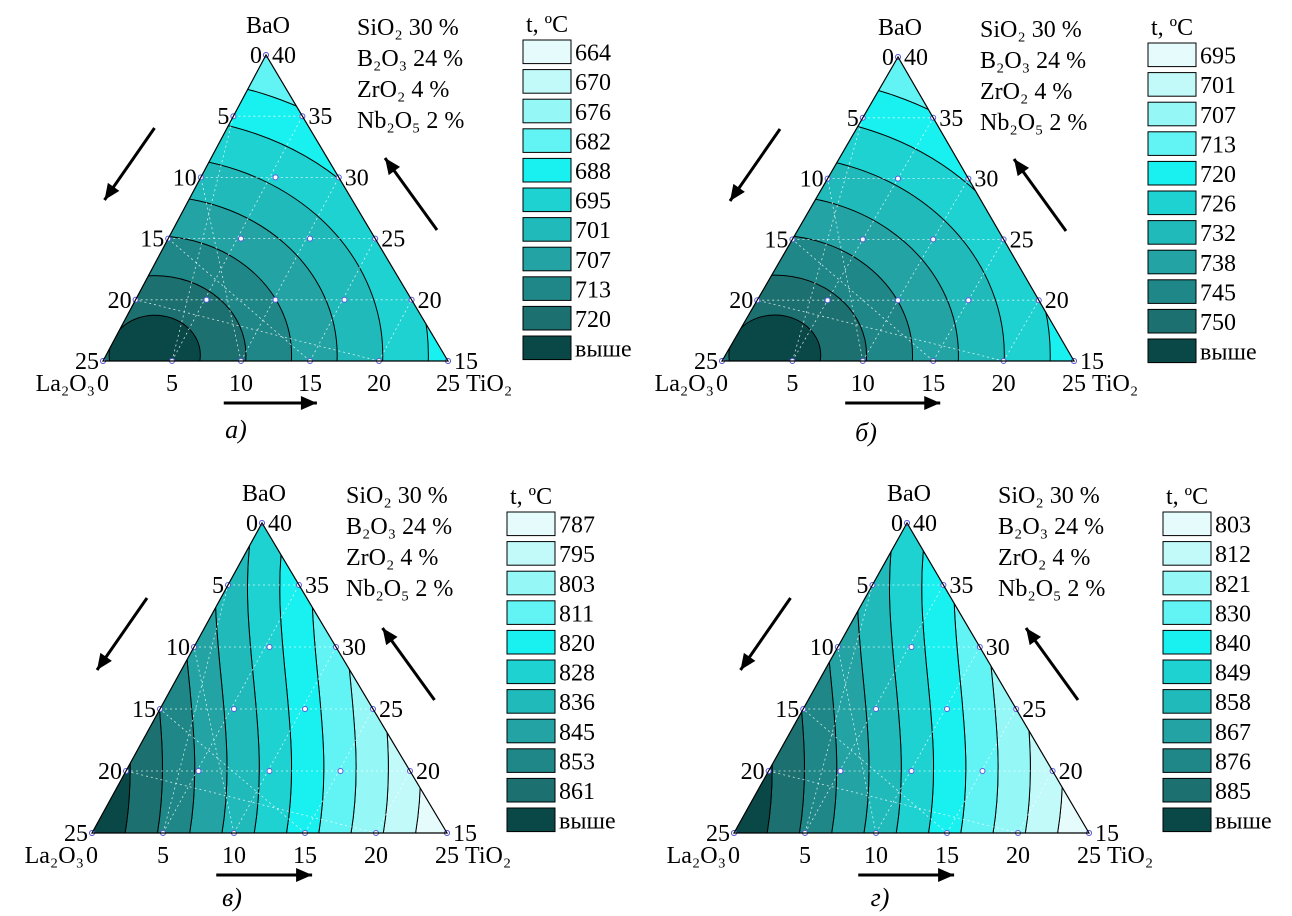 This screenshot has width=1292, height=916. I want to click on arrow-right-head, so click(1034, 637).